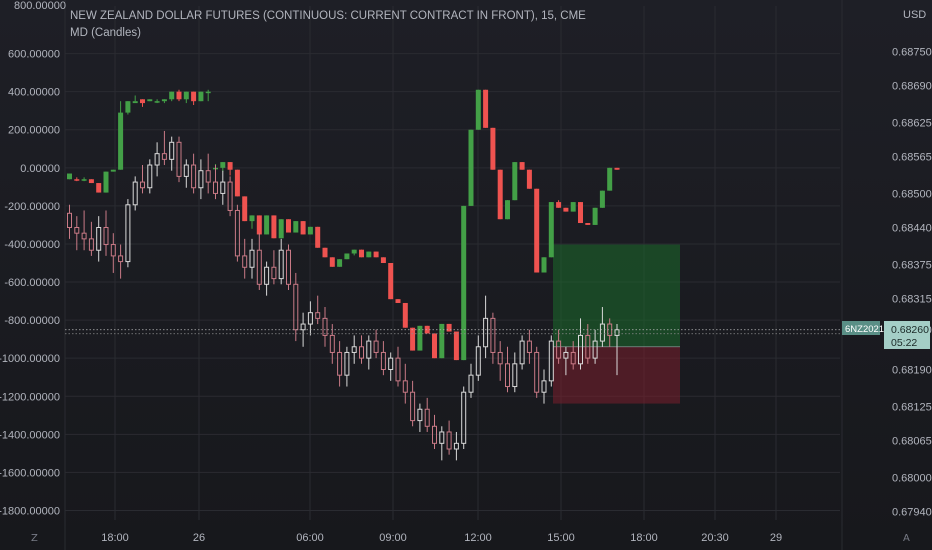  I want to click on left-tick-label: -600.00000, so click(32, 283).